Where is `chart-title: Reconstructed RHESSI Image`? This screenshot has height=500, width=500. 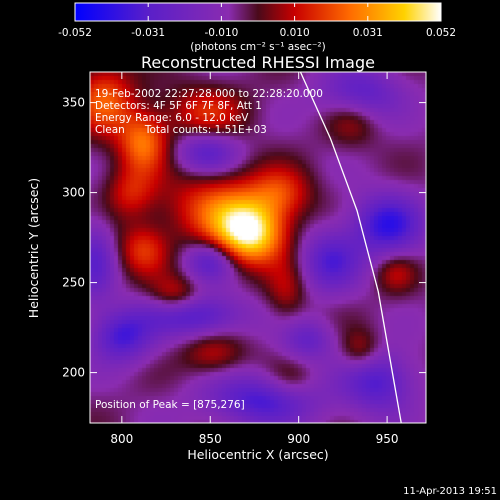 chart-title: Reconstructed RHESSI Image is located at coordinates (258, 62).